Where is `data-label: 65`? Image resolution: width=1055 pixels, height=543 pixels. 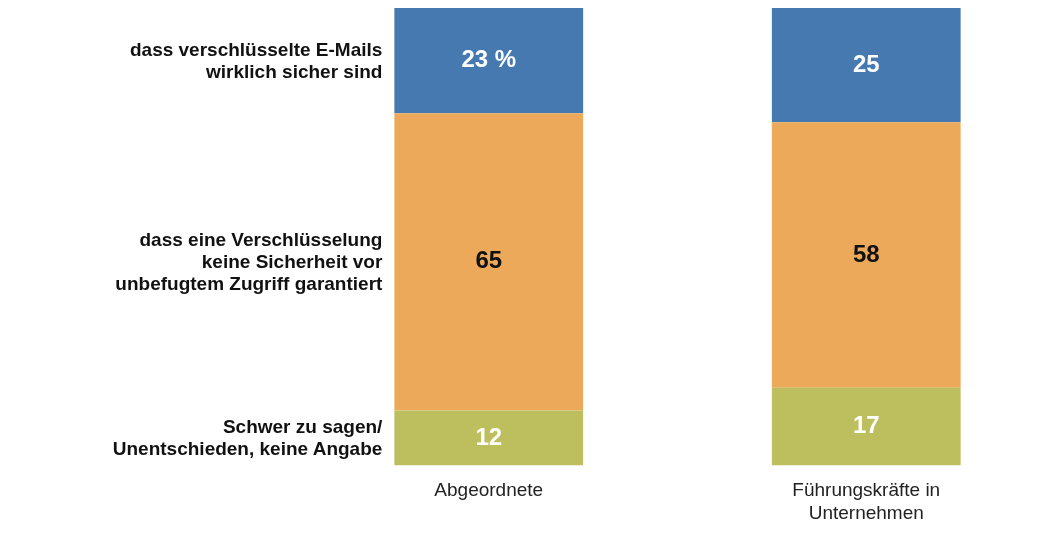 data-label: 65 is located at coordinates (489, 260).